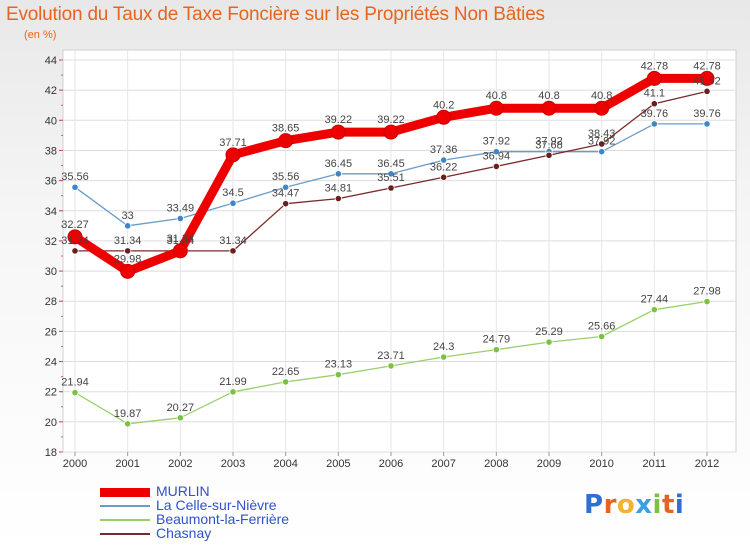  Describe the element at coordinates (286, 194) in the screenshot. I see `data-label: 34.47` at that location.